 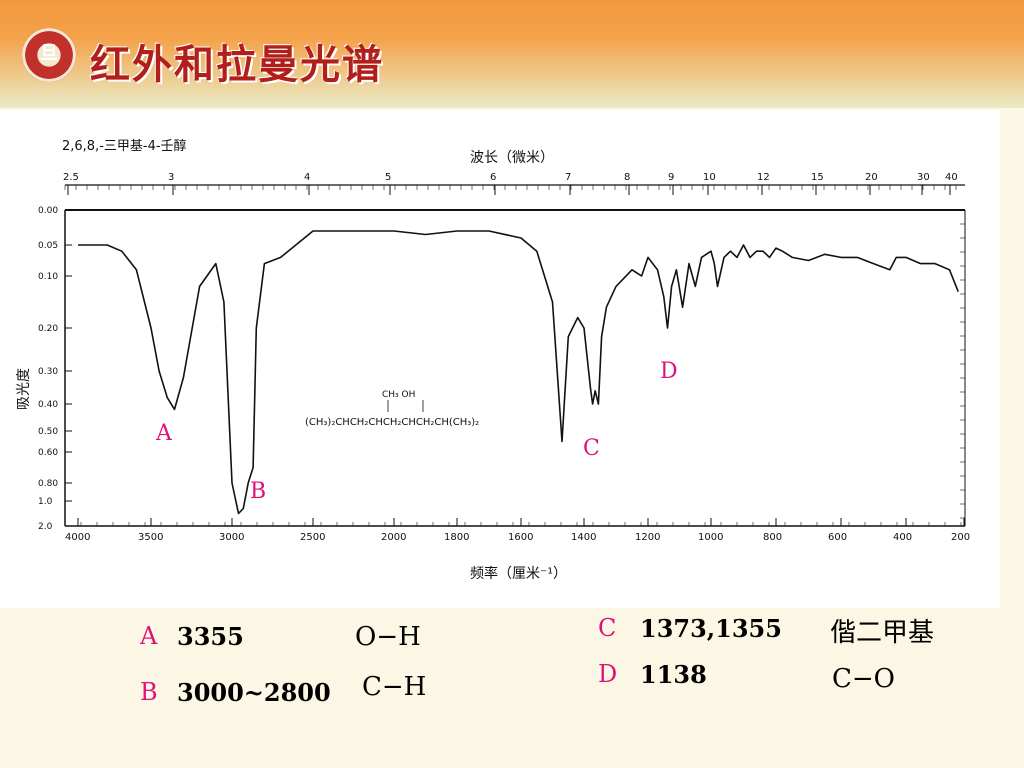 I want to click on y-tick-label: 0.40, so click(x=48, y=405).